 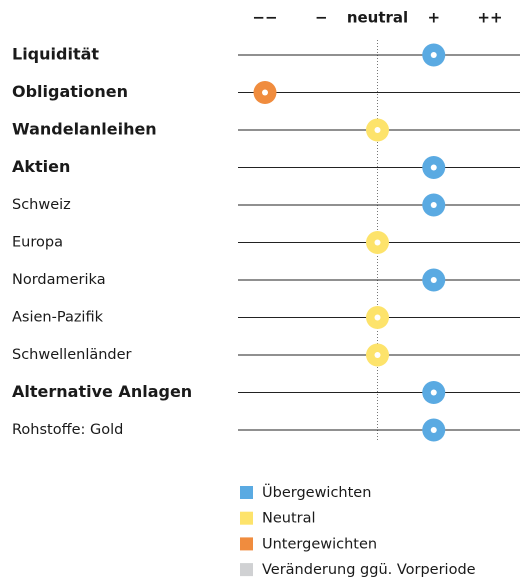 What do you see at coordinates (70, 91) in the screenshot?
I see `category-label: Obligationen` at bounding box center [70, 91].